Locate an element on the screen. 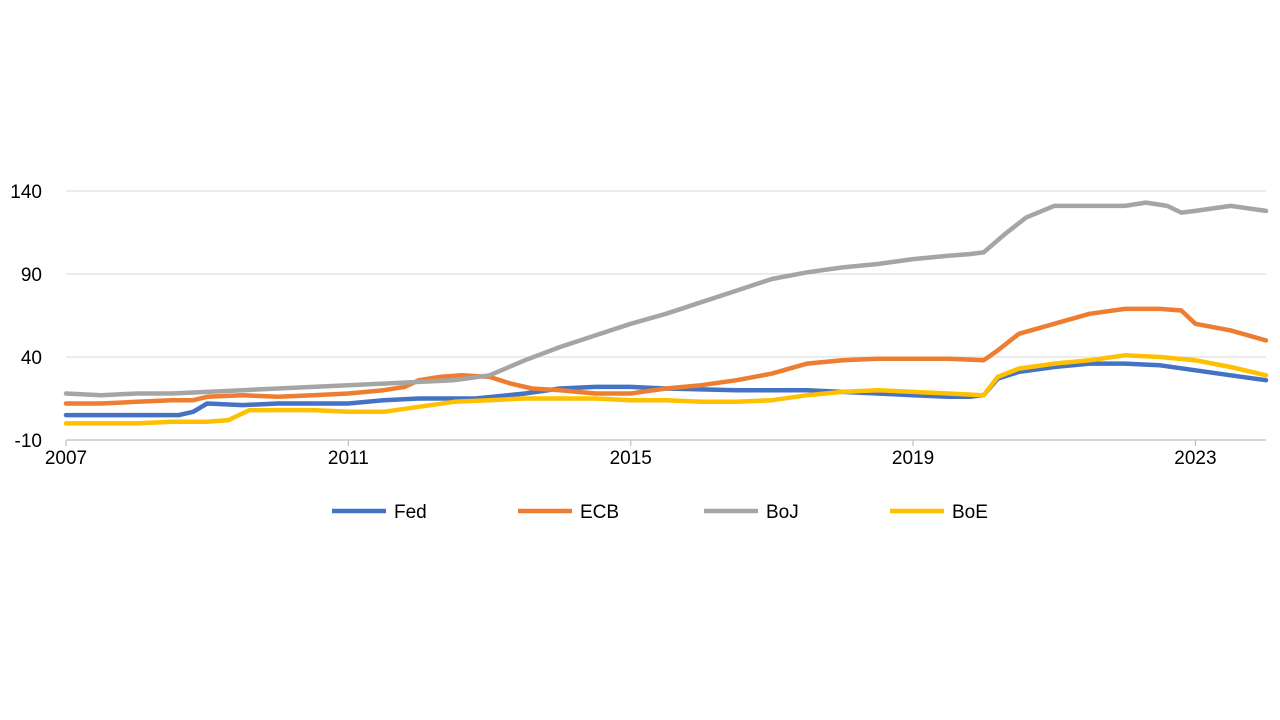 This screenshot has height=720, width=1280. legend-item-ecb: ECB is located at coordinates (568, 512).